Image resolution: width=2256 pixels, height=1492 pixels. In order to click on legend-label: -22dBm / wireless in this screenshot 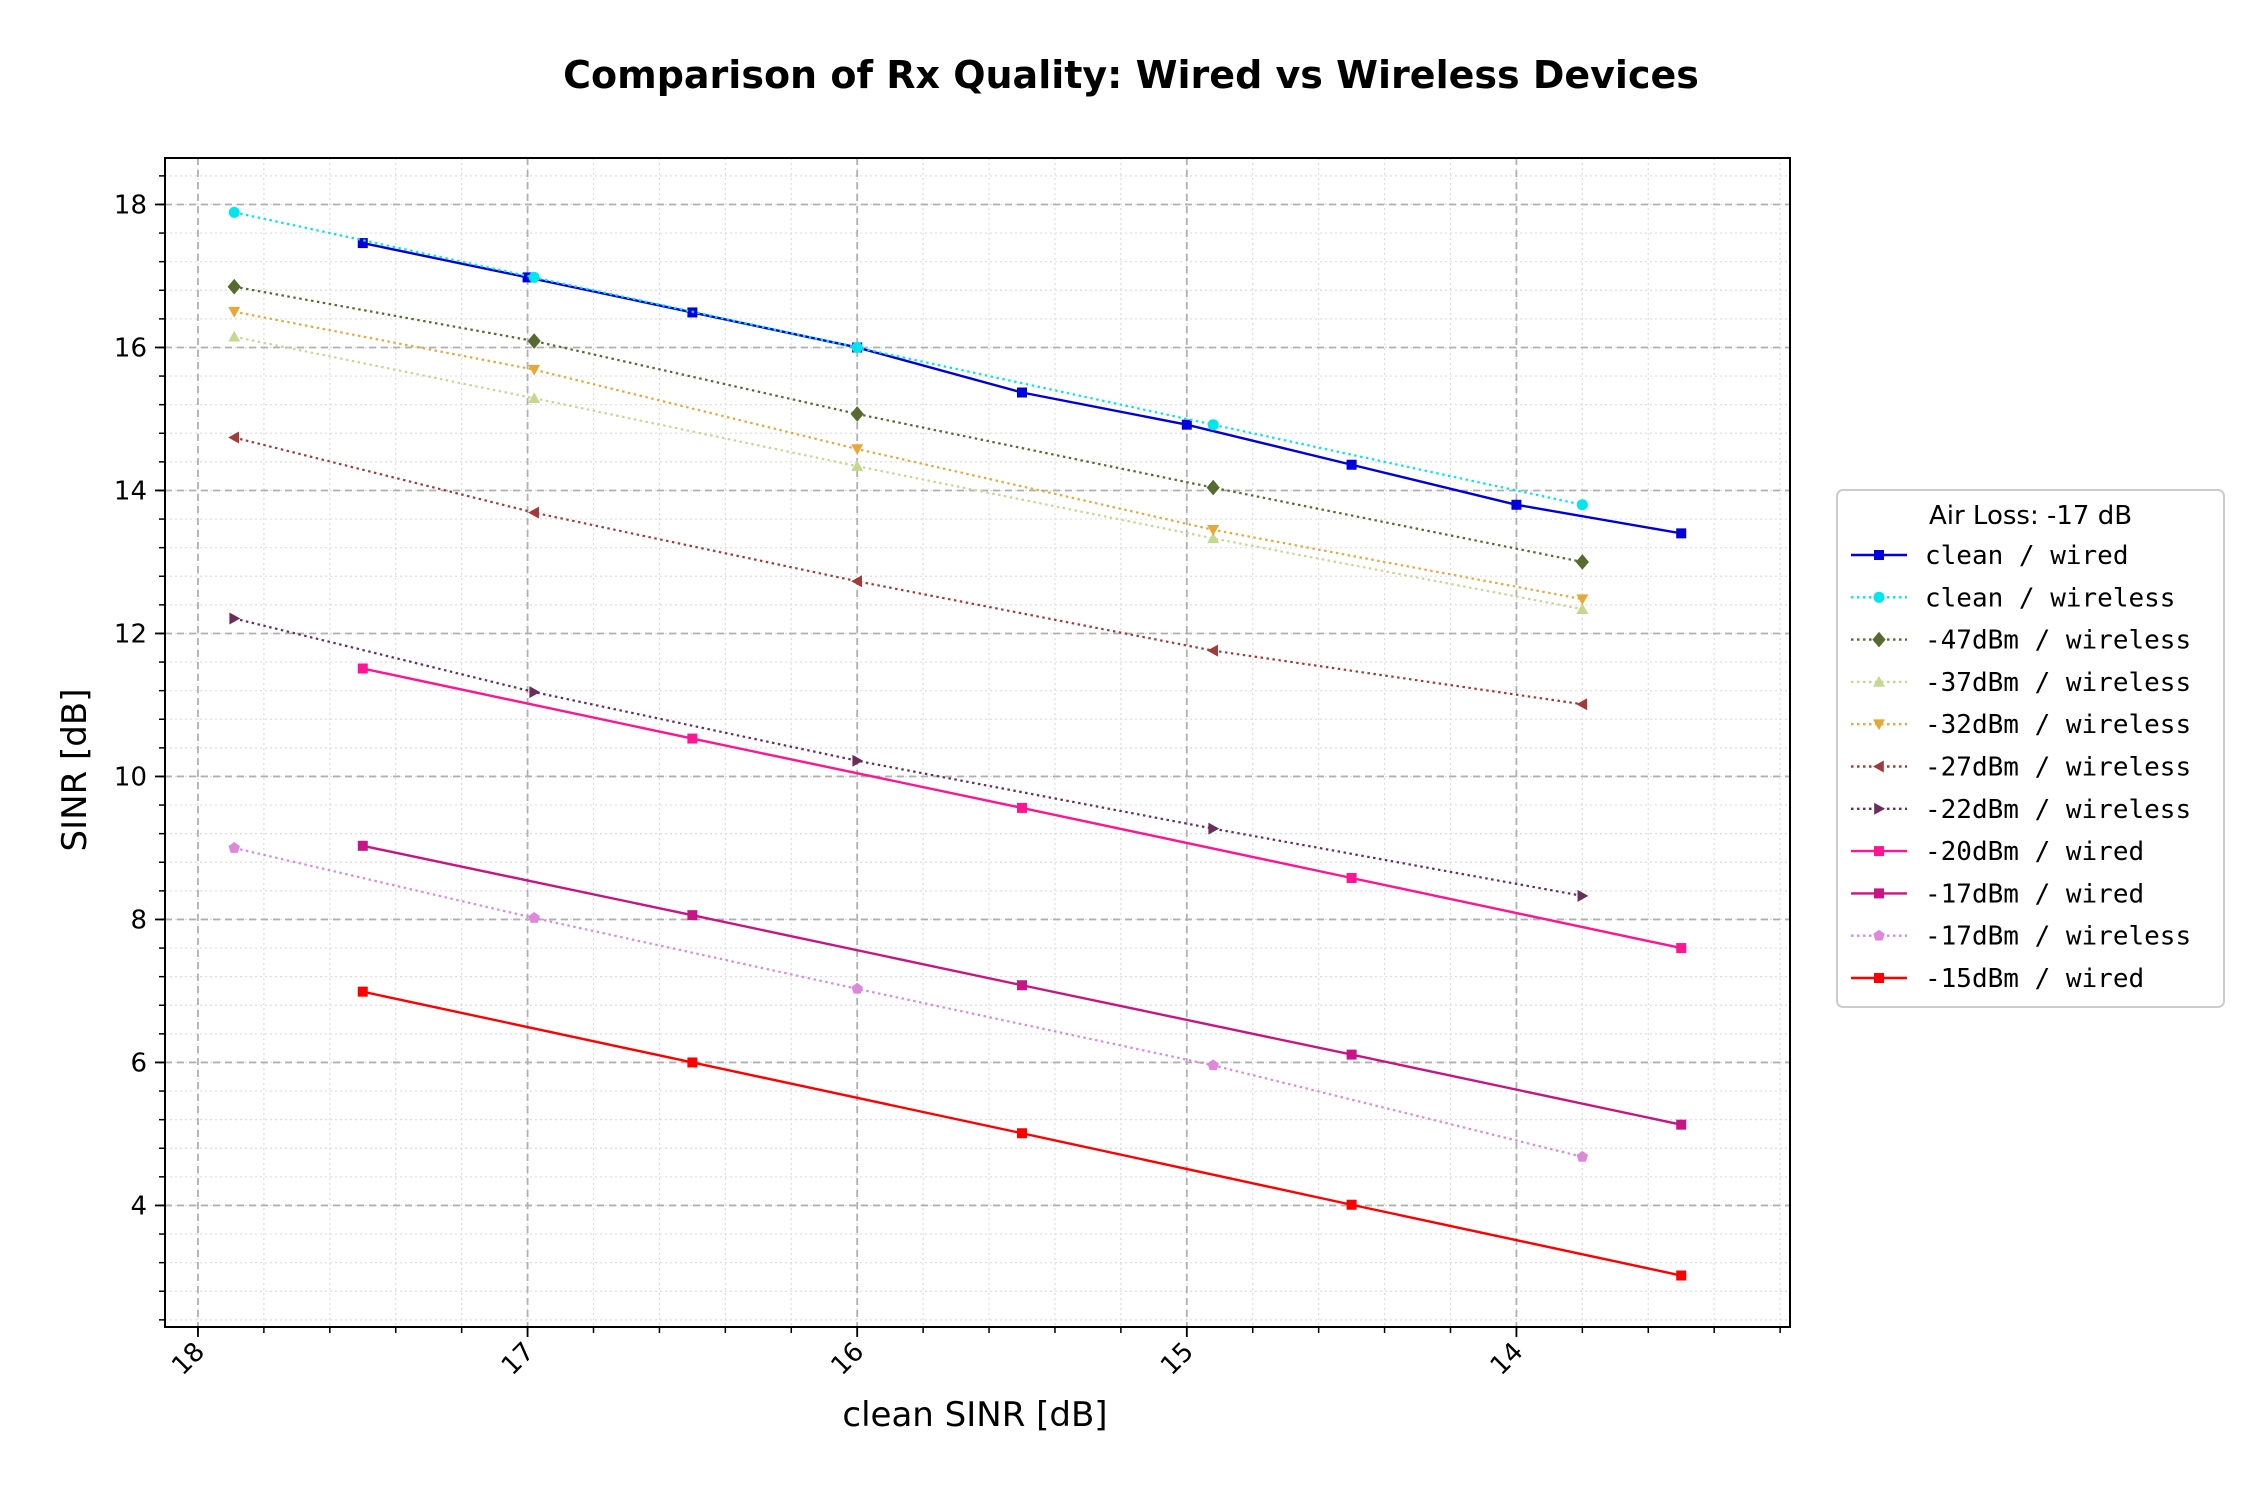, I will do `click(2058, 810)`.